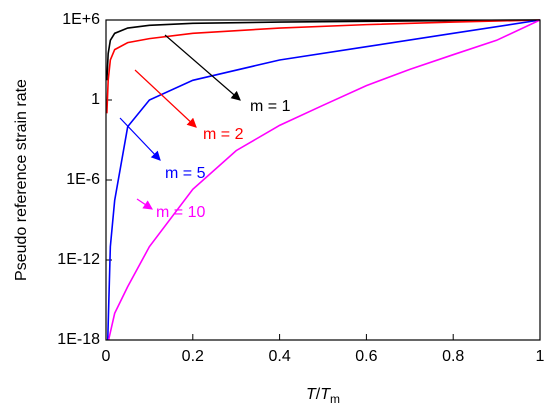 The height and width of the screenshot is (415, 550). Describe the element at coordinates (81, 19) in the screenshot. I see `y-tick-label: 1E+6` at that location.